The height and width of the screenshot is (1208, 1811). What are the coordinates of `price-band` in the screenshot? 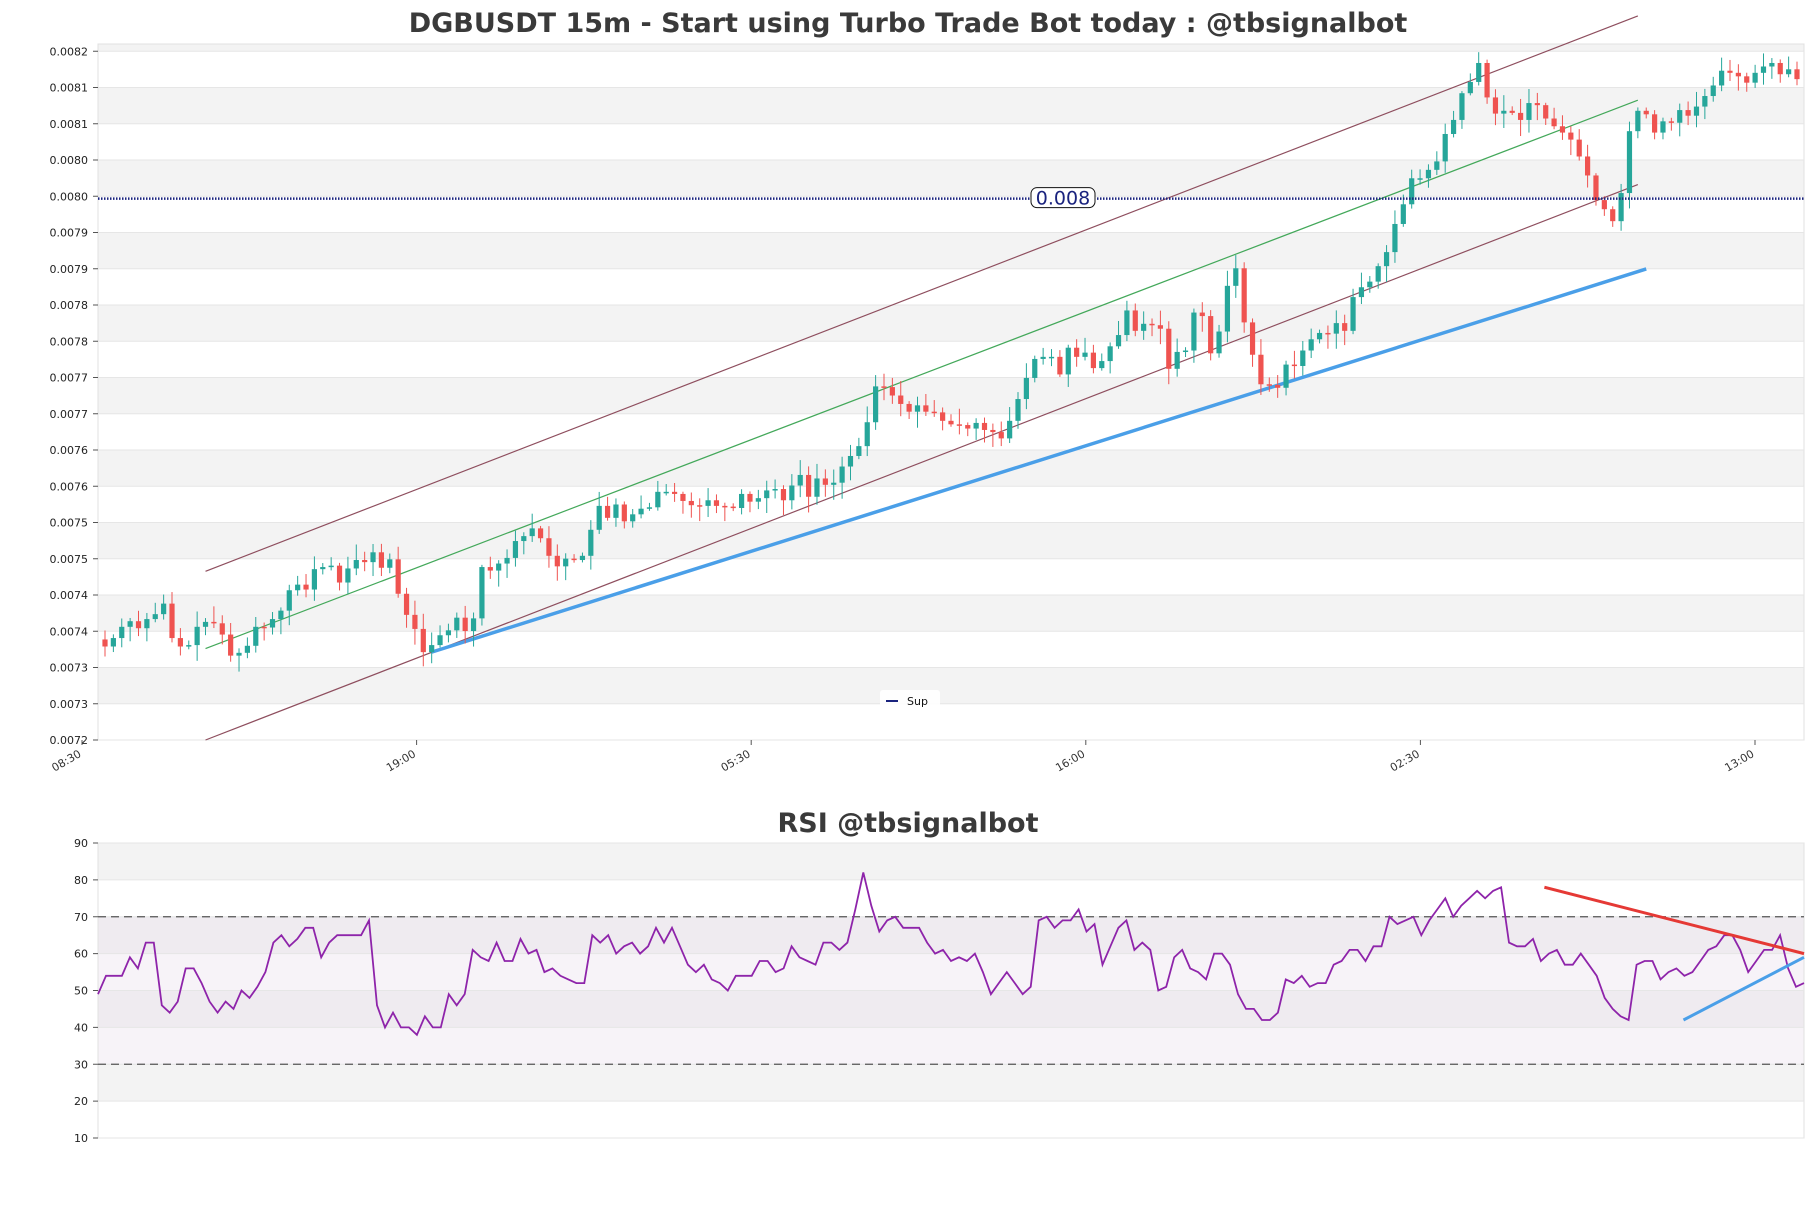 It's located at (951, 540).